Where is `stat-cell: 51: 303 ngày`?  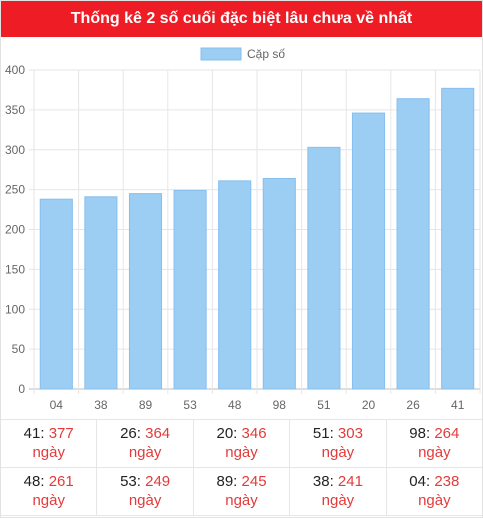 stat-cell: 51: 303 ngày is located at coordinates (338, 443).